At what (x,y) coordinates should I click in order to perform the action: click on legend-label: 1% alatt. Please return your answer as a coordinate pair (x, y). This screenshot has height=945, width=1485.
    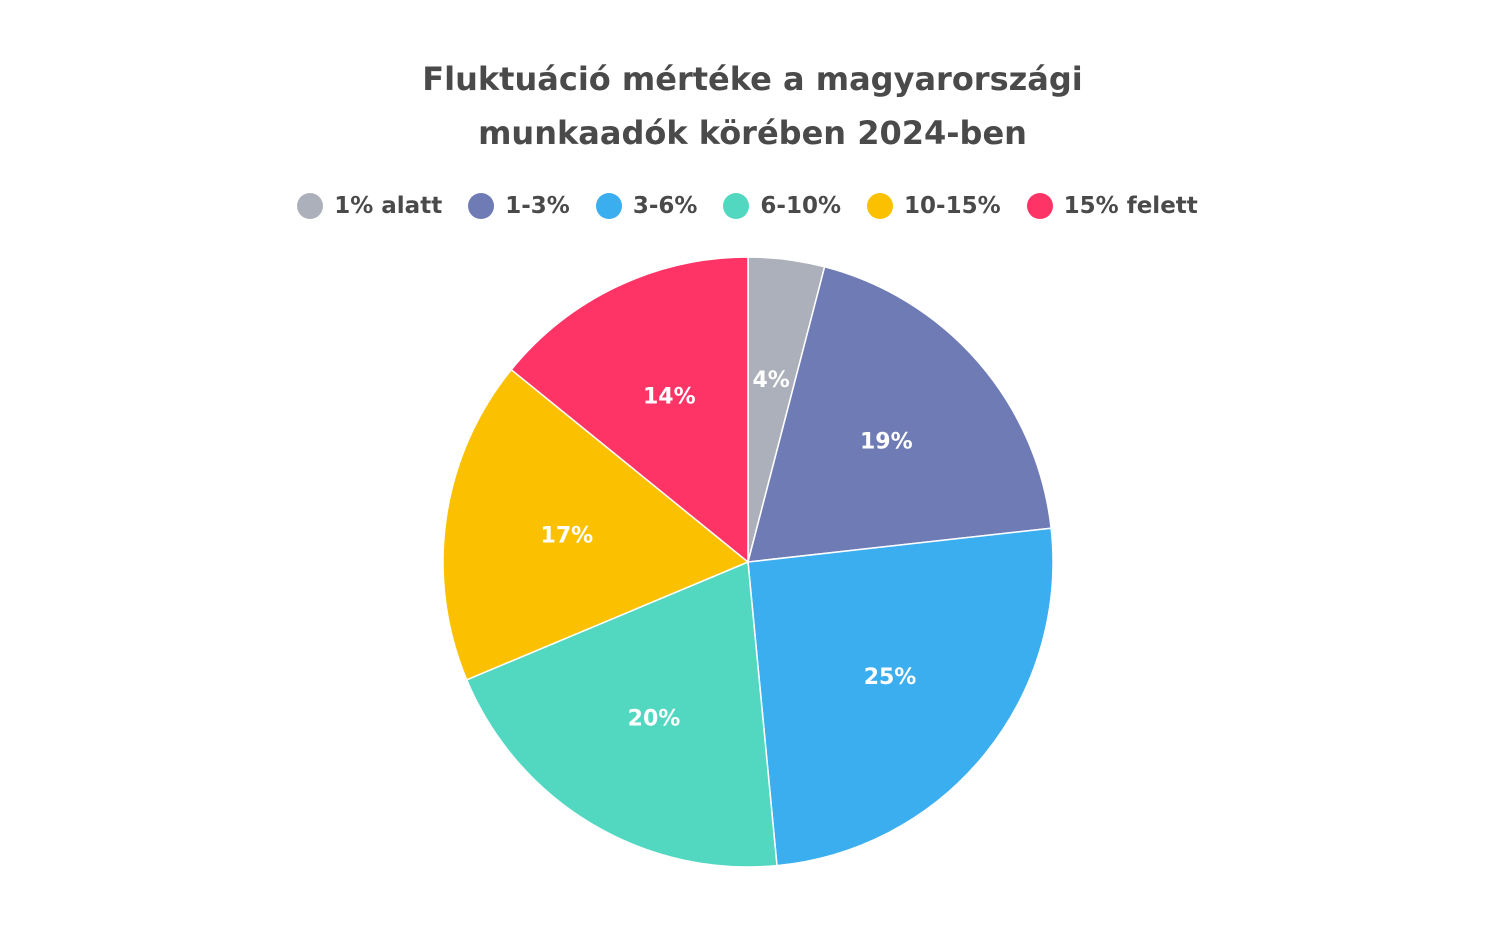
    Looking at the image, I should click on (388, 206).